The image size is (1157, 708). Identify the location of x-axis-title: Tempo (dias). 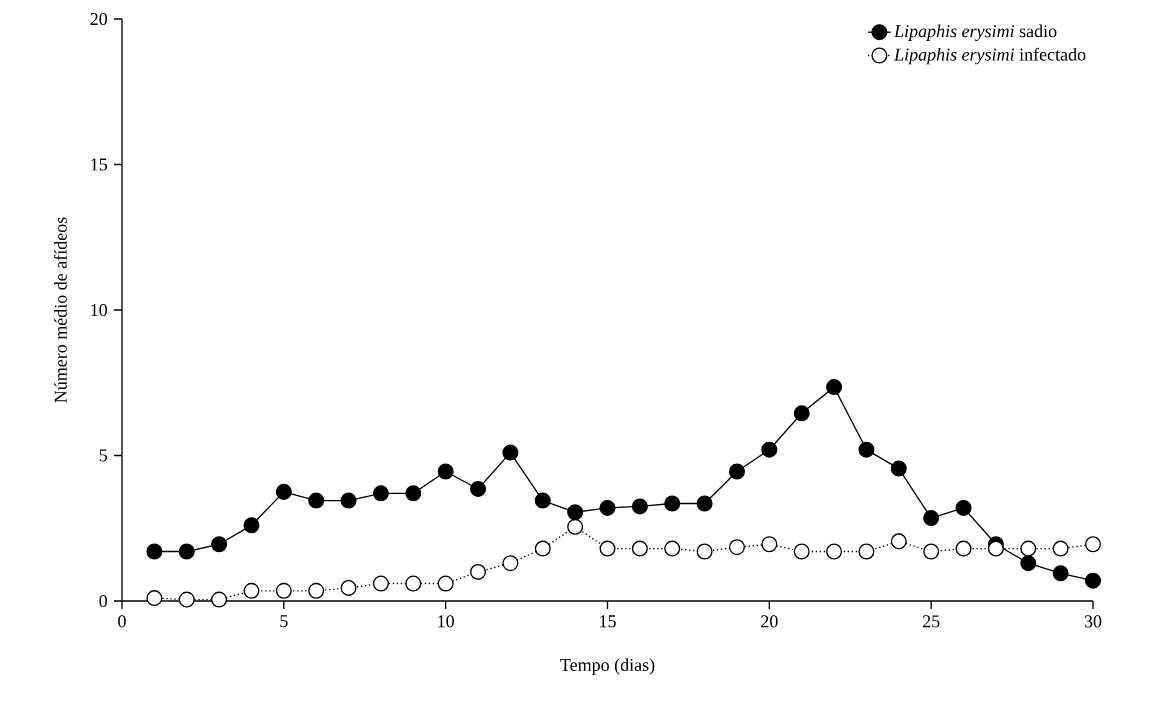
(607, 666).